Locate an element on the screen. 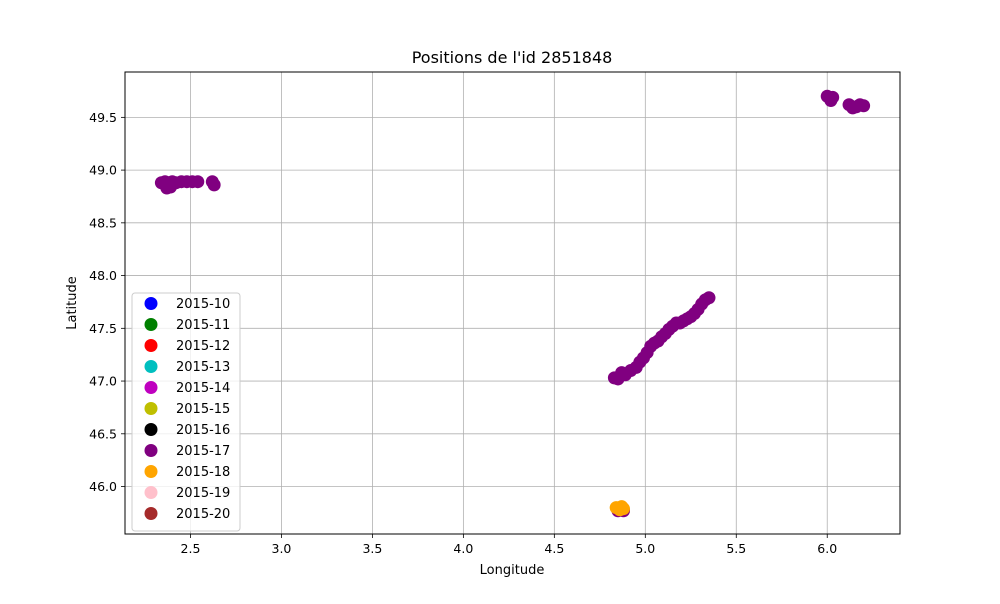 This screenshot has height=604, width=1000. y-tick-label: 46.5 is located at coordinates (103, 433).